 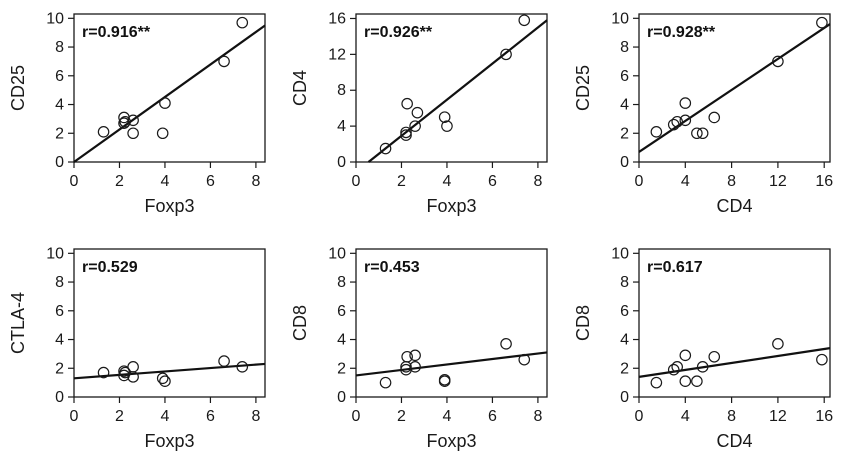 I want to click on y-axis-label: CD25, so click(x=18, y=88).